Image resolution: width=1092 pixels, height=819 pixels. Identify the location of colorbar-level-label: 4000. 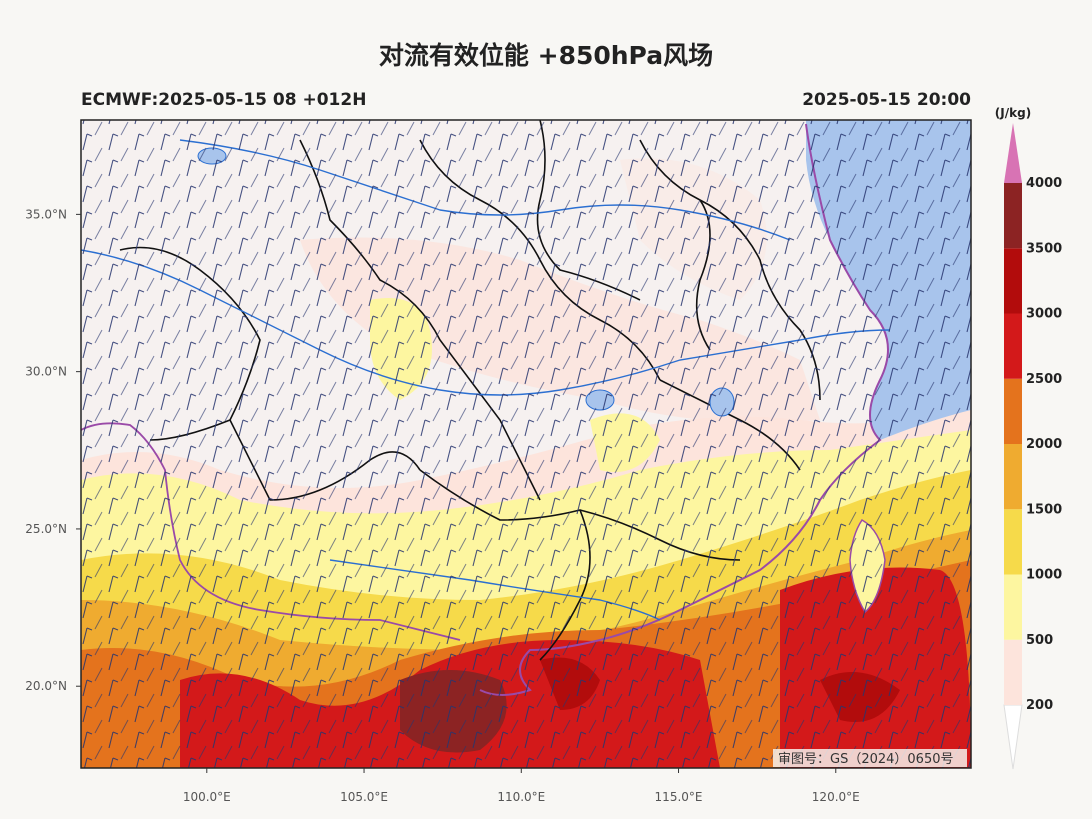
(1044, 183).